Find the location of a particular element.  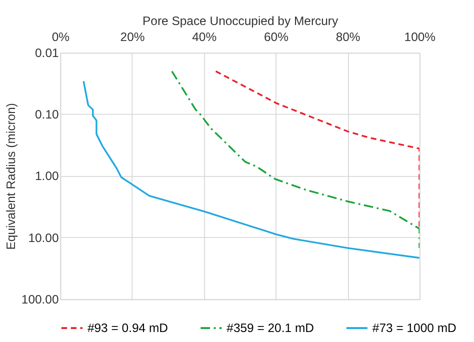

x-tick-label: 80% is located at coordinates (348, 37).